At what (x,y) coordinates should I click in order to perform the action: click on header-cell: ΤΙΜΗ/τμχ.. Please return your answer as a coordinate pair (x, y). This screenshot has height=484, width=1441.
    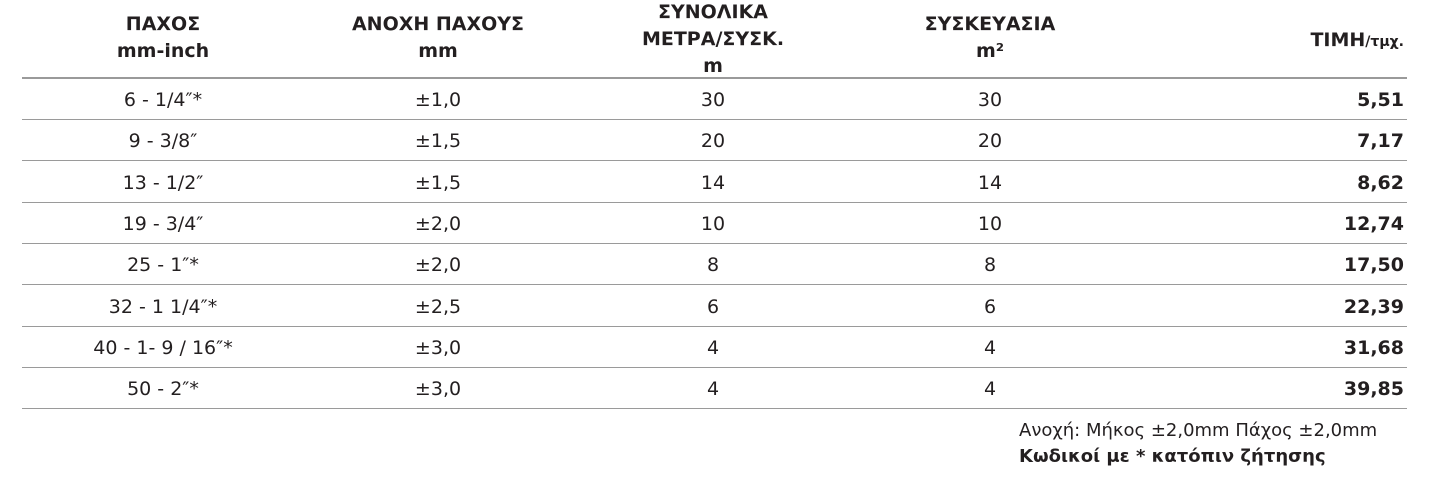
    Looking at the image, I should click on (1357, 40).